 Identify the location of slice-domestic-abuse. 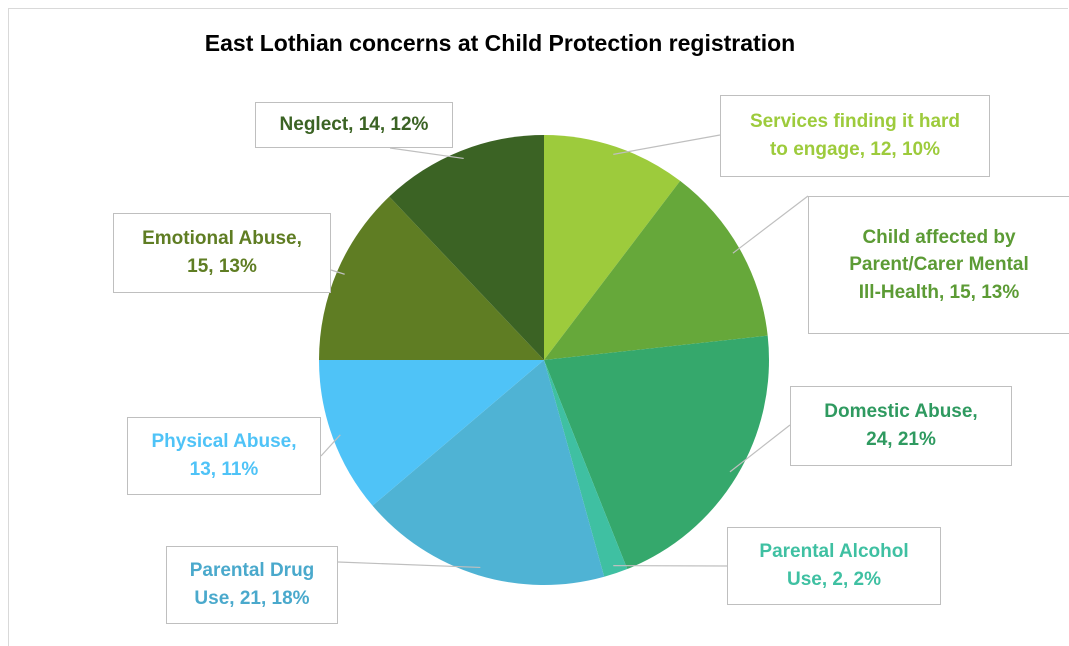
(656, 452).